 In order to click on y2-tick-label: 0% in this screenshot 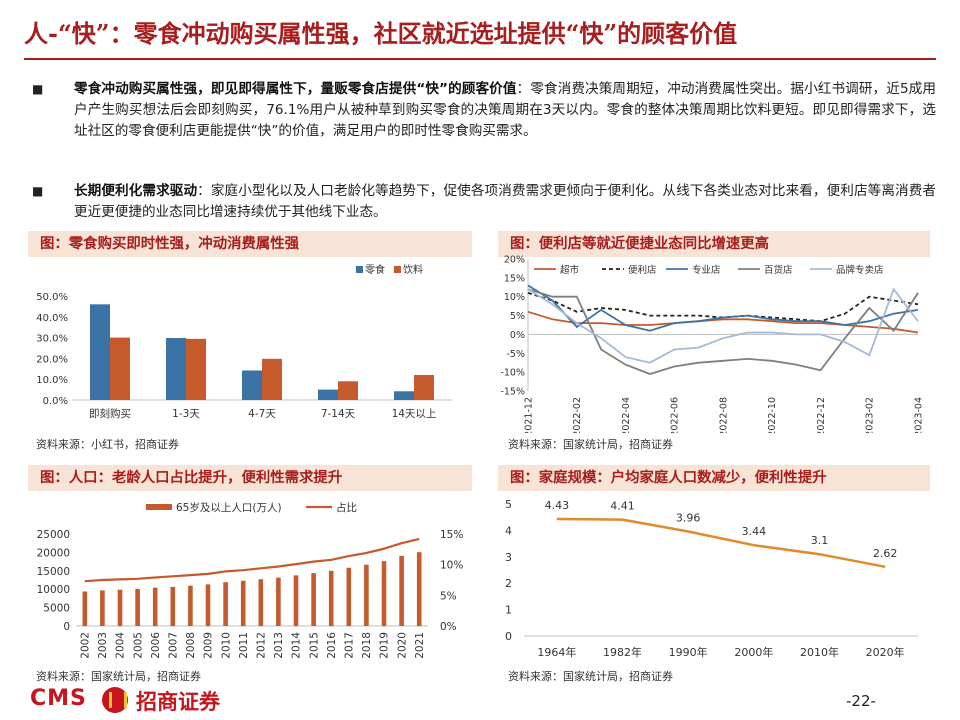, I will do `click(448, 627)`.